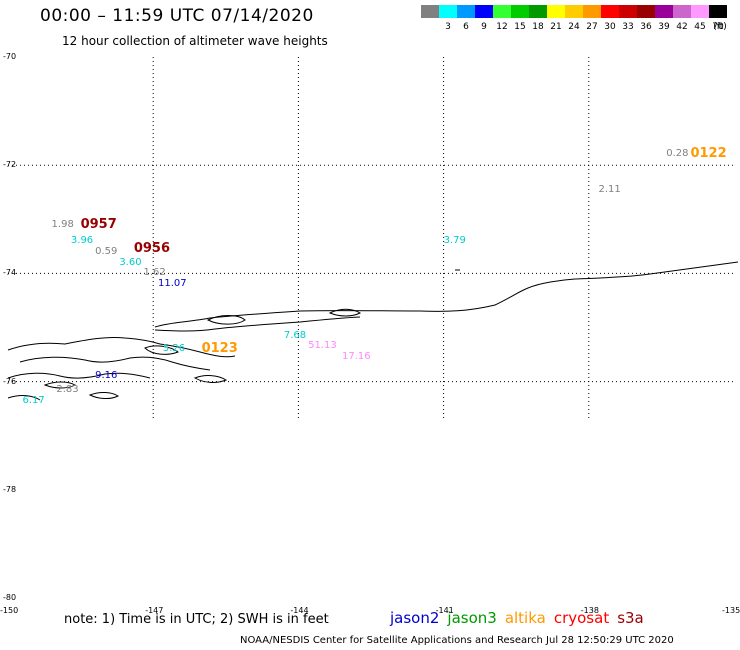 The image size is (740, 650). What do you see at coordinates (472, 618) in the screenshot?
I see `legend-item-jason3: jason3` at bounding box center [472, 618].